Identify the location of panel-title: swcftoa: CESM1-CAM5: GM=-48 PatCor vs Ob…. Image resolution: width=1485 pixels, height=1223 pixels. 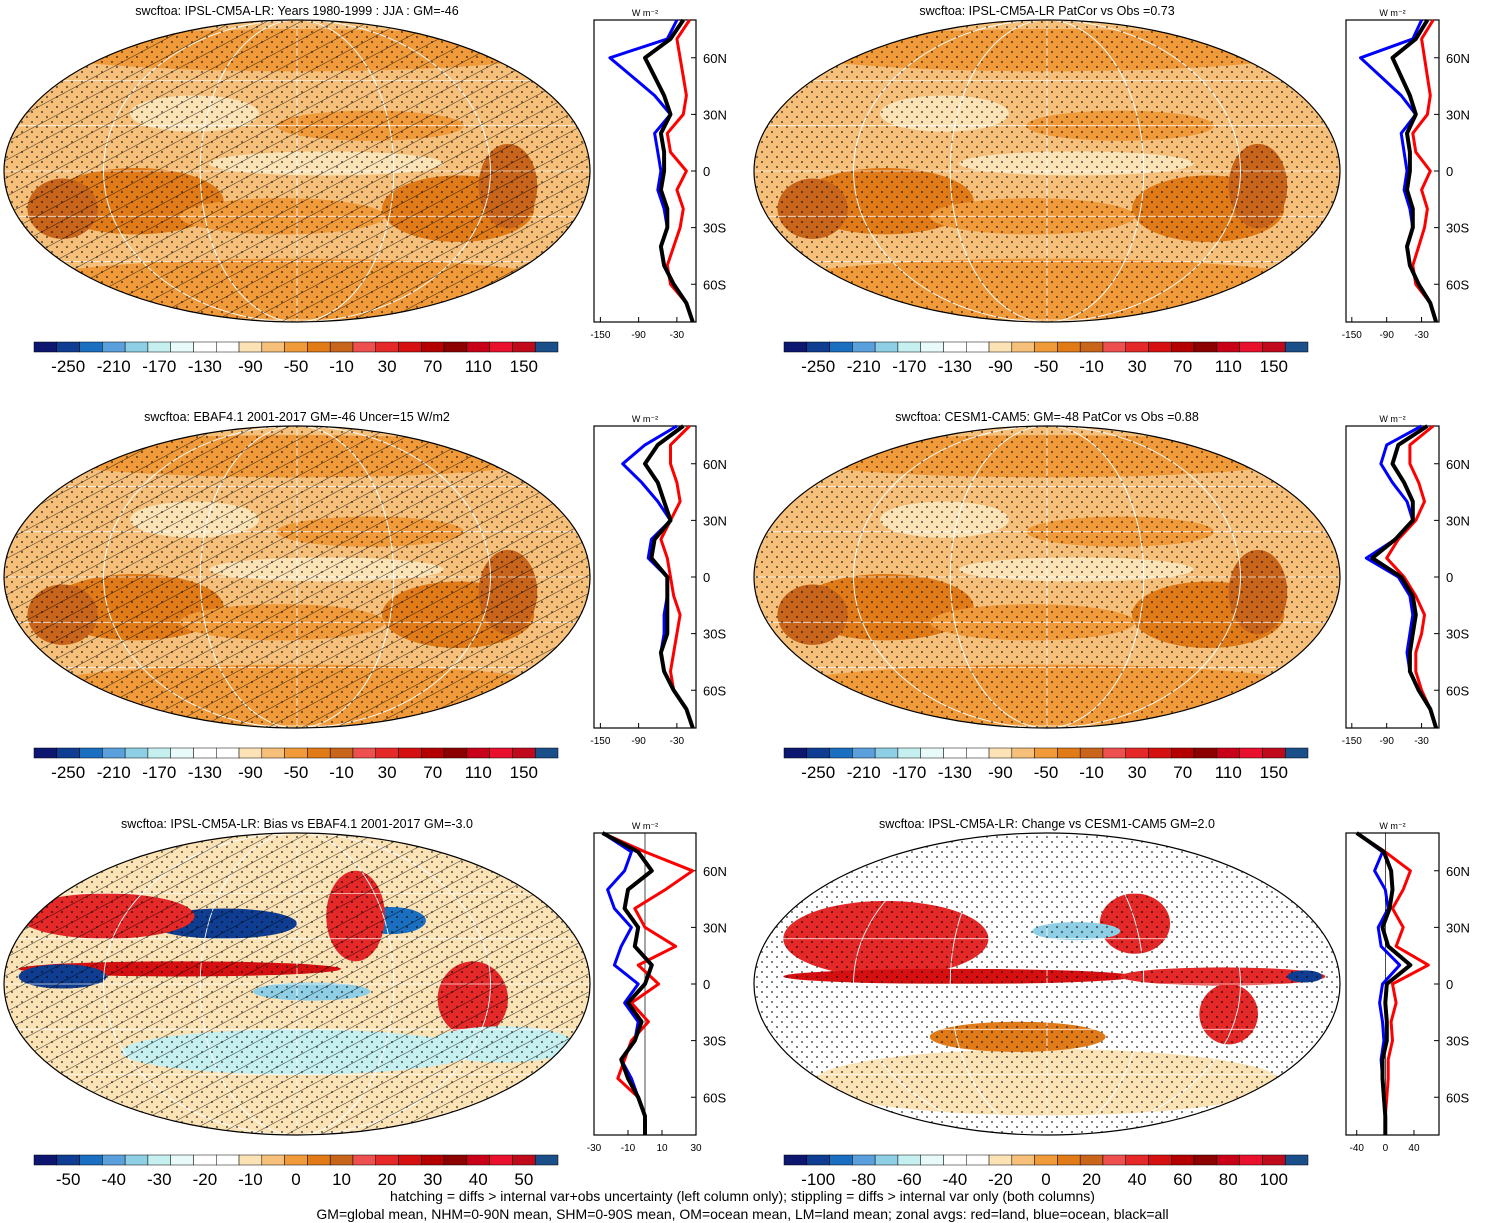
(1047, 417).